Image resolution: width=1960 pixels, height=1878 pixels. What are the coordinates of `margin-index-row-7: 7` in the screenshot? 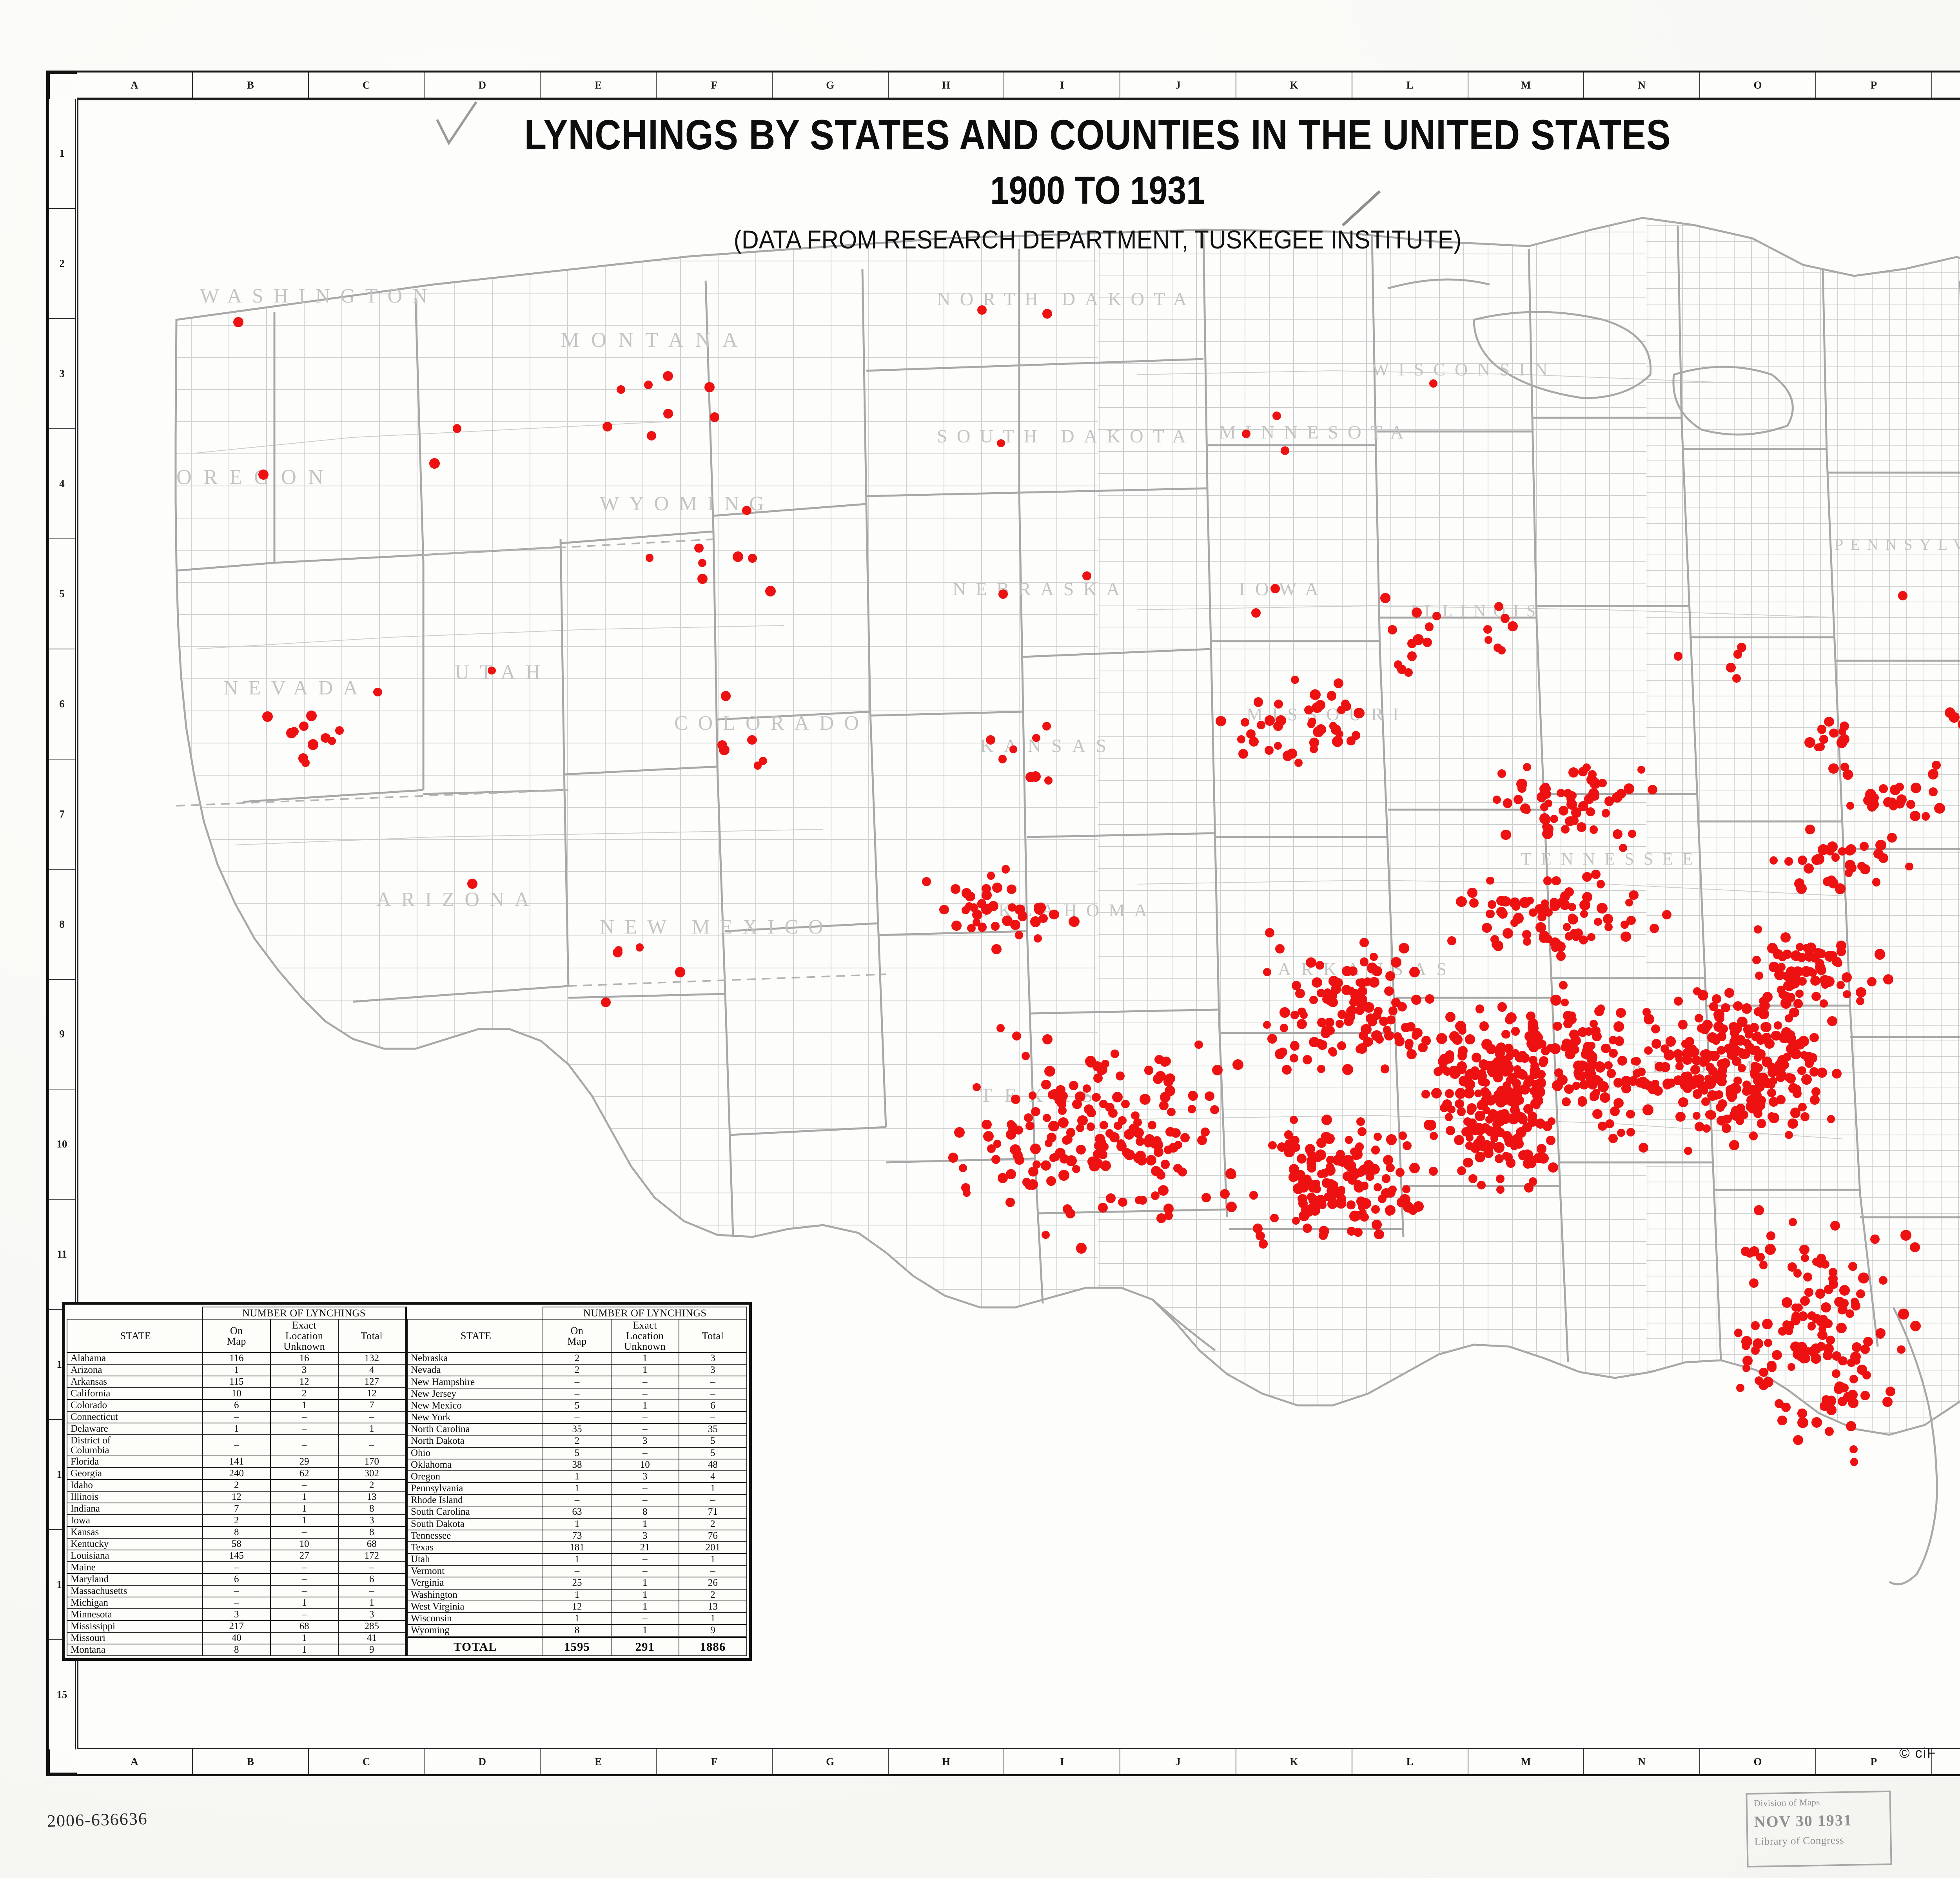 It's located at (62, 815).